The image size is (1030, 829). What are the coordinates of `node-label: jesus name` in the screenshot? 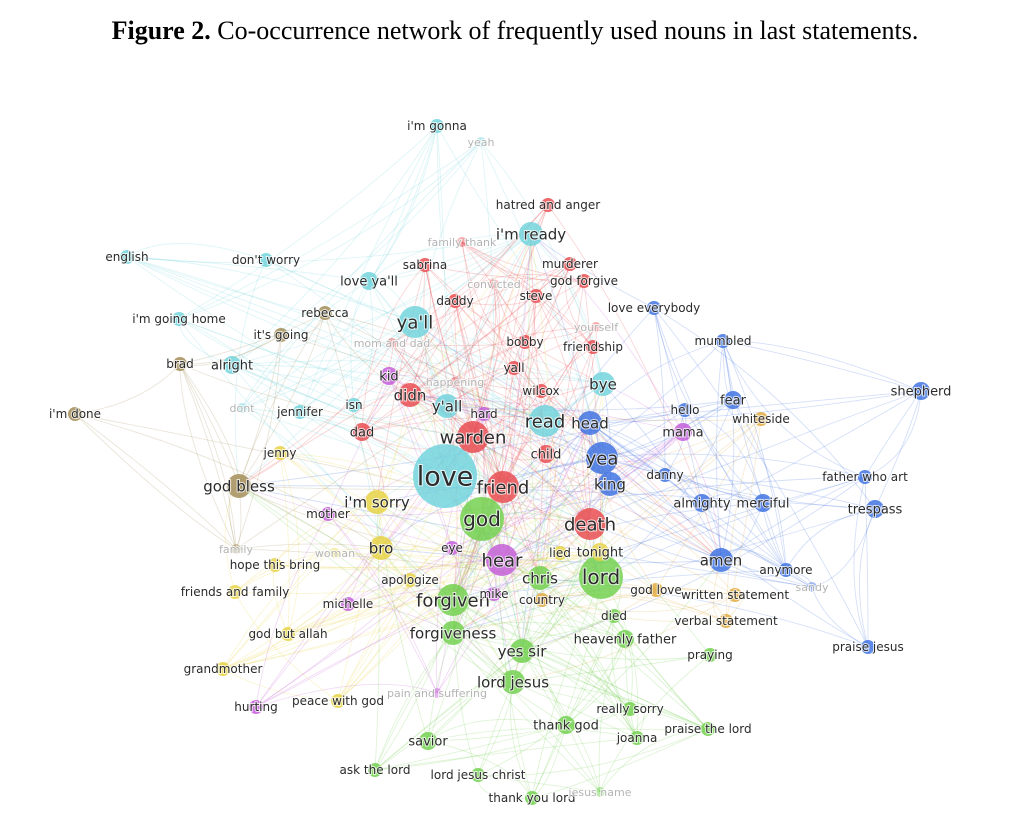 It's located at (600, 792).